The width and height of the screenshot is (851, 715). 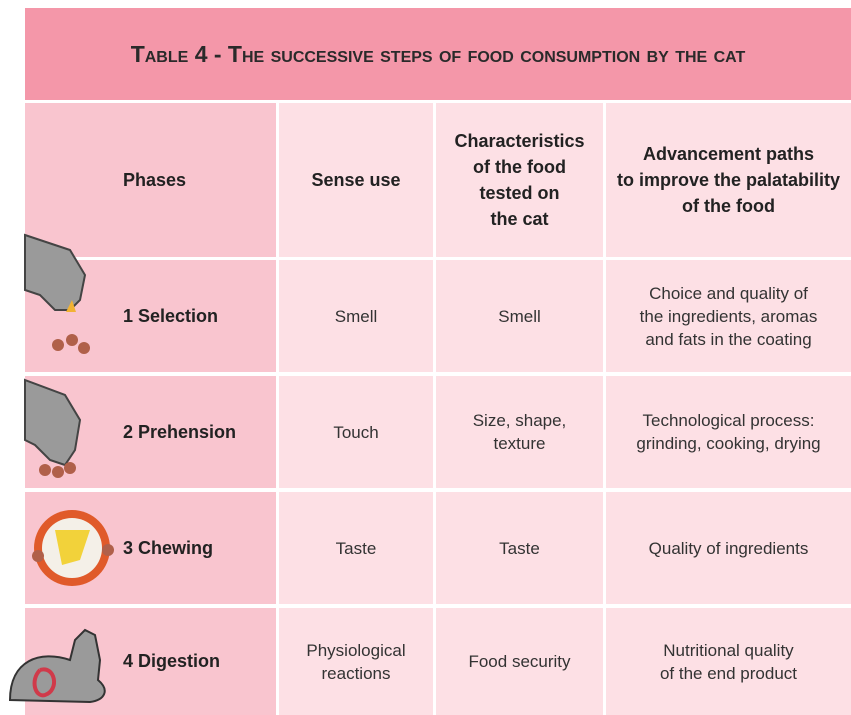 What do you see at coordinates (53, 428) in the screenshot?
I see `cat-prehension-icon` at bounding box center [53, 428].